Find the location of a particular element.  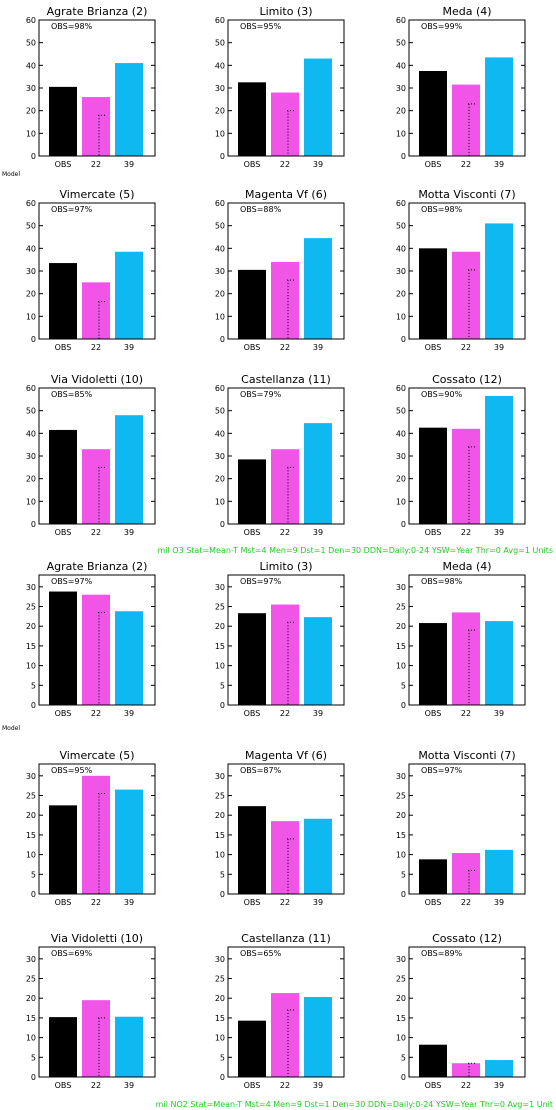

obs-percentage: OBS=89% is located at coordinates (442, 953).